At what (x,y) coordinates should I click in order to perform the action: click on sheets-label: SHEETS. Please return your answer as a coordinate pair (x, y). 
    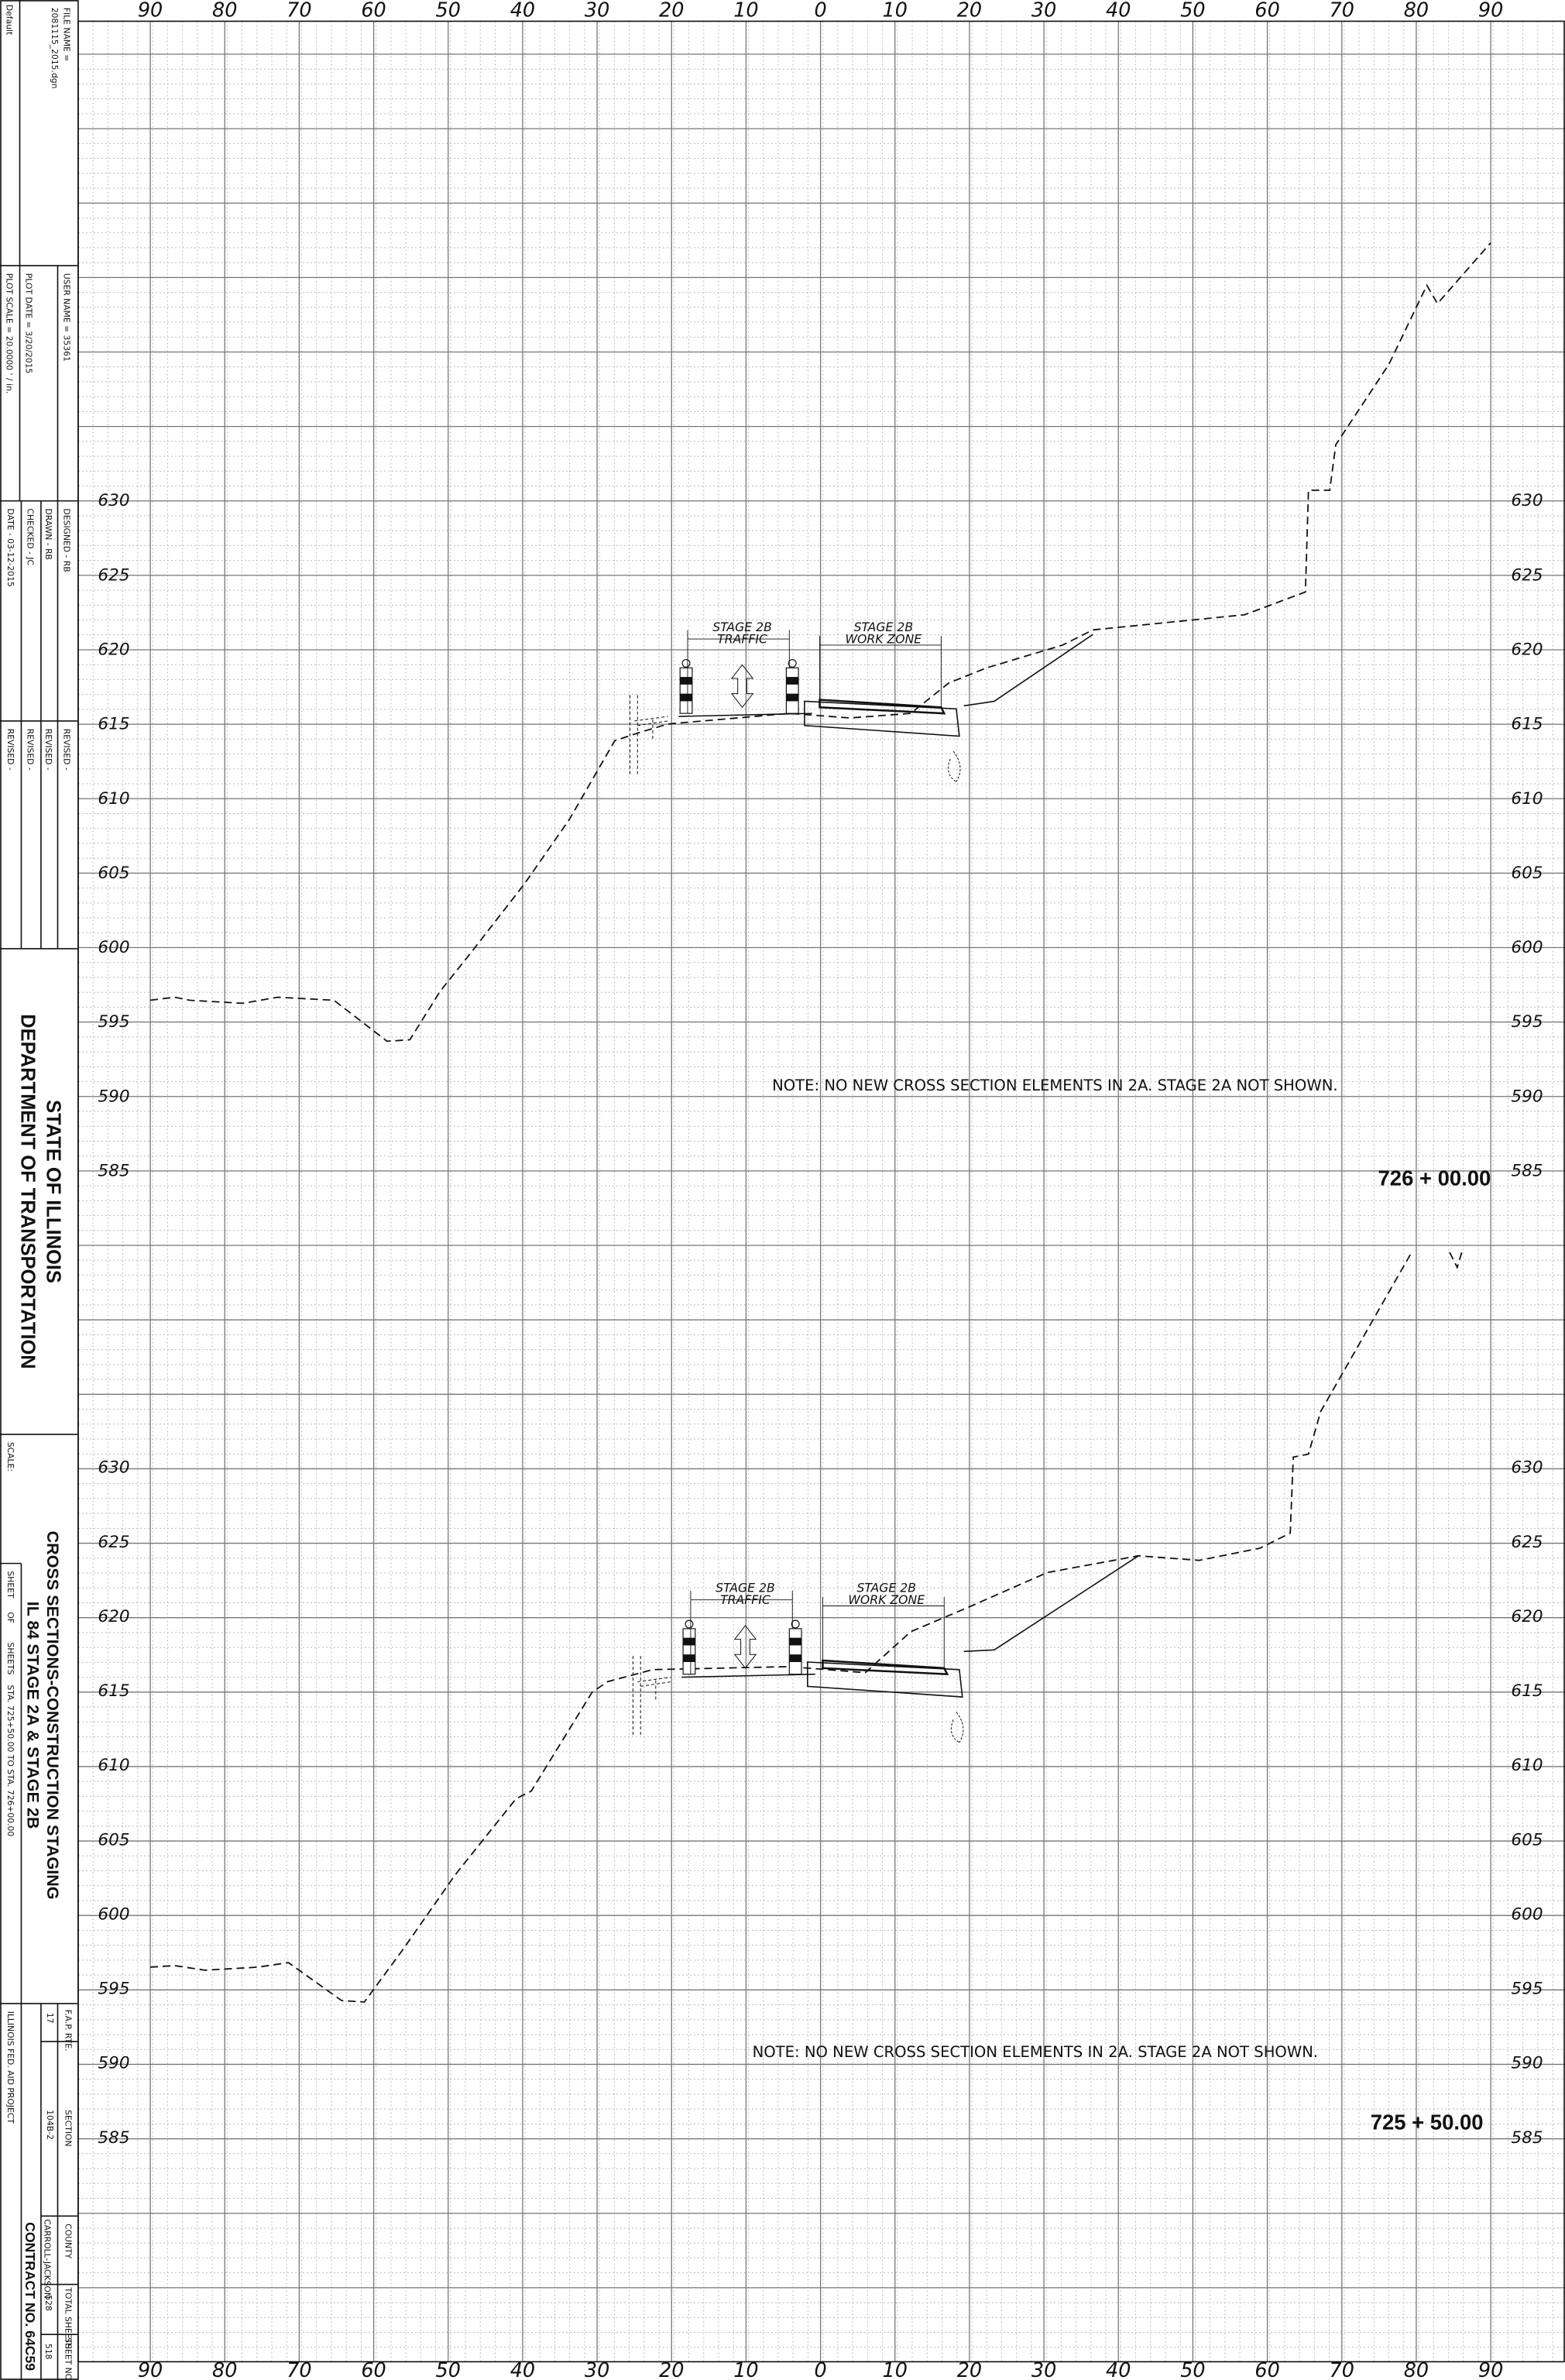
    Looking at the image, I should click on (10, 1659).